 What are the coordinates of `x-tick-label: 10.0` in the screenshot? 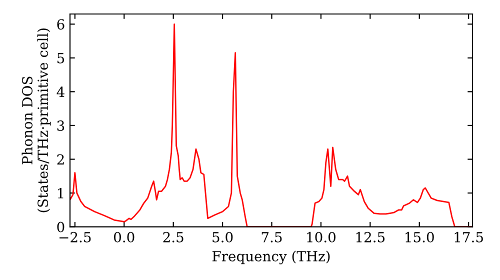 It's located at (321, 237).